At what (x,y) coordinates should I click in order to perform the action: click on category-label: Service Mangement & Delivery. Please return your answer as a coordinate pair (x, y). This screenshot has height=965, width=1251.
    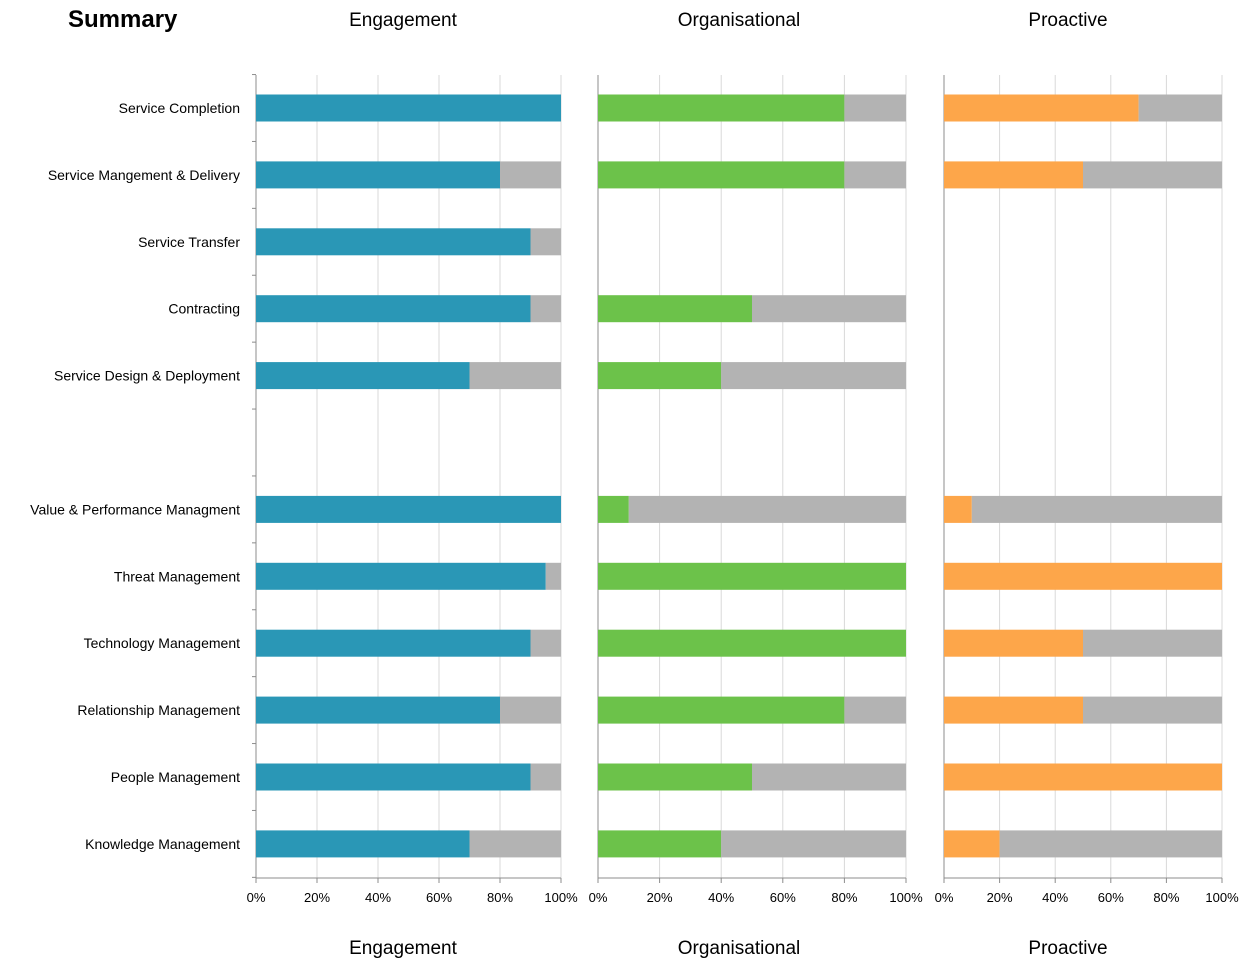
    Looking at the image, I should click on (144, 175).